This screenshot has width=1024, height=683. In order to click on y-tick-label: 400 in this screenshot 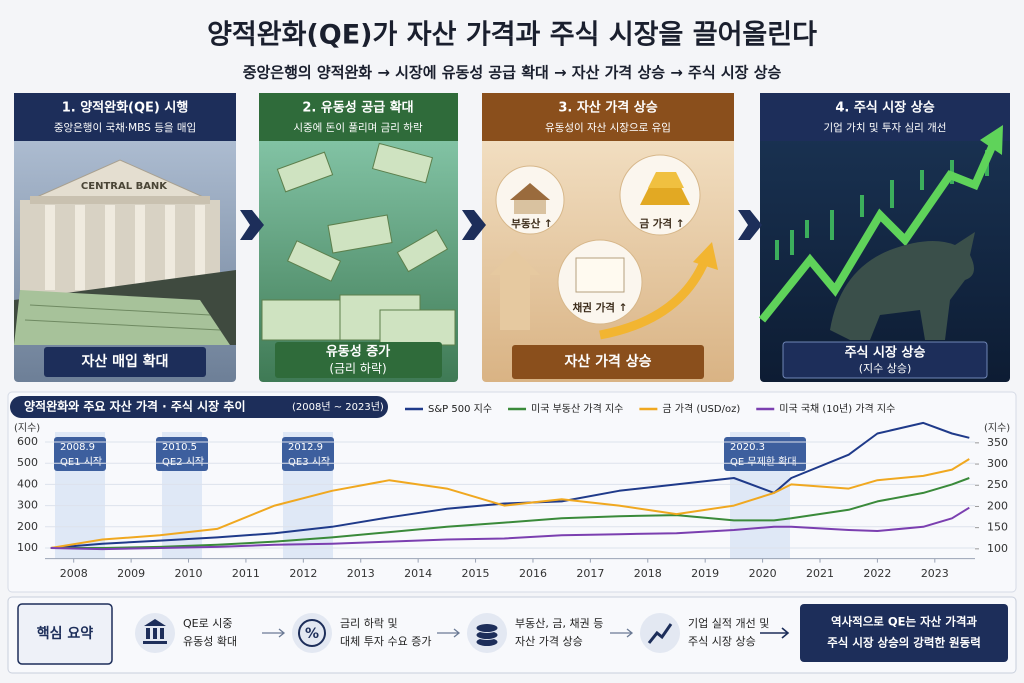, I will do `click(27, 483)`.